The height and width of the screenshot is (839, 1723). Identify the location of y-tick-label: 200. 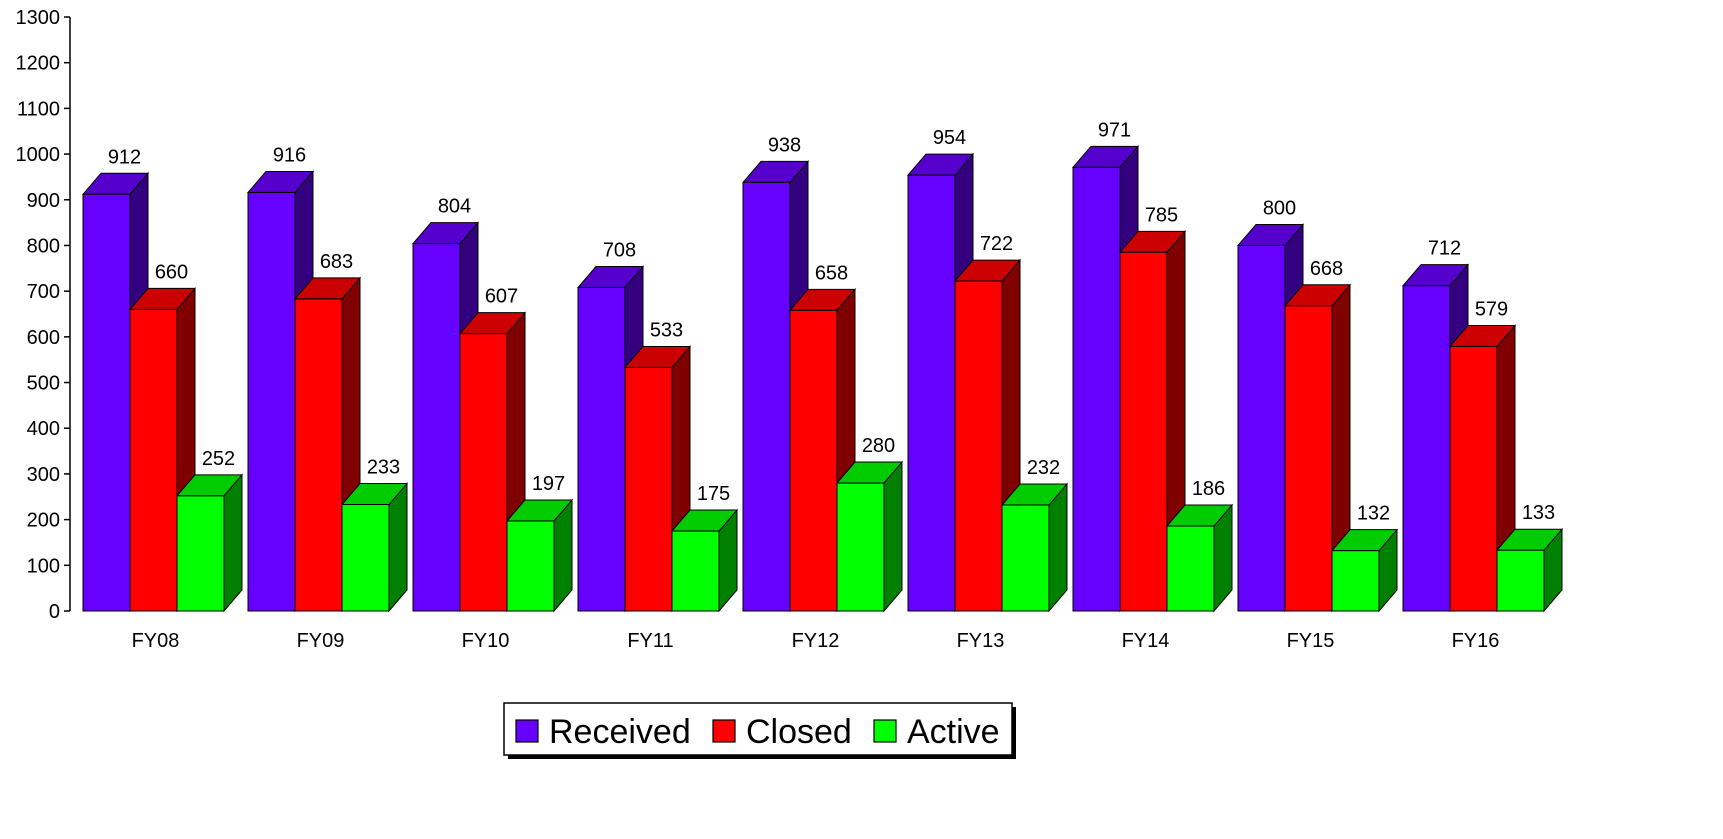
(43, 521).